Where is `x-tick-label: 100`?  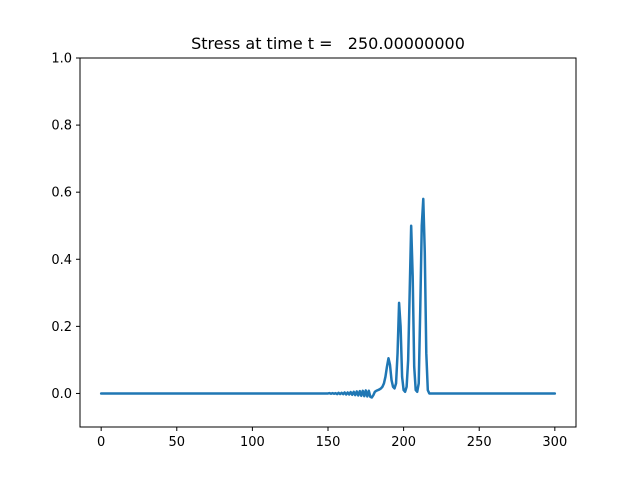
x-tick-label: 100 is located at coordinates (252, 442).